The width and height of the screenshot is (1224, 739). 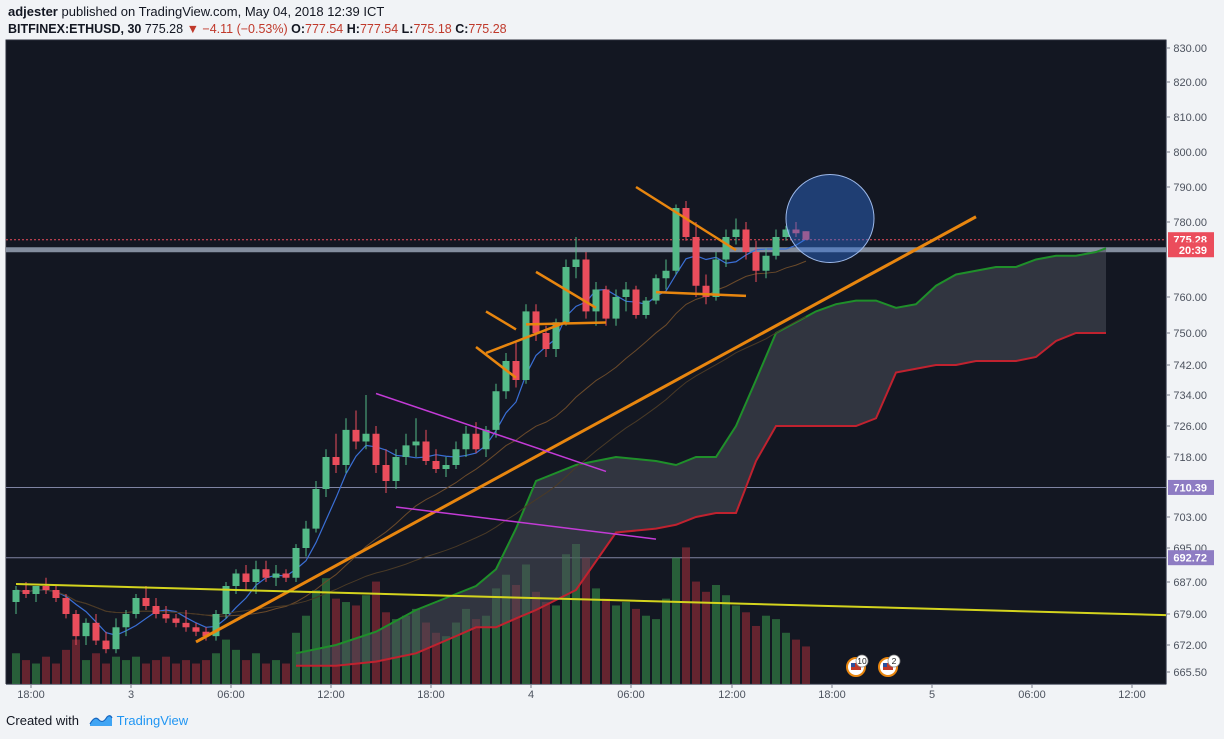 I want to click on author-name: adjester, so click(x=33, y=11).